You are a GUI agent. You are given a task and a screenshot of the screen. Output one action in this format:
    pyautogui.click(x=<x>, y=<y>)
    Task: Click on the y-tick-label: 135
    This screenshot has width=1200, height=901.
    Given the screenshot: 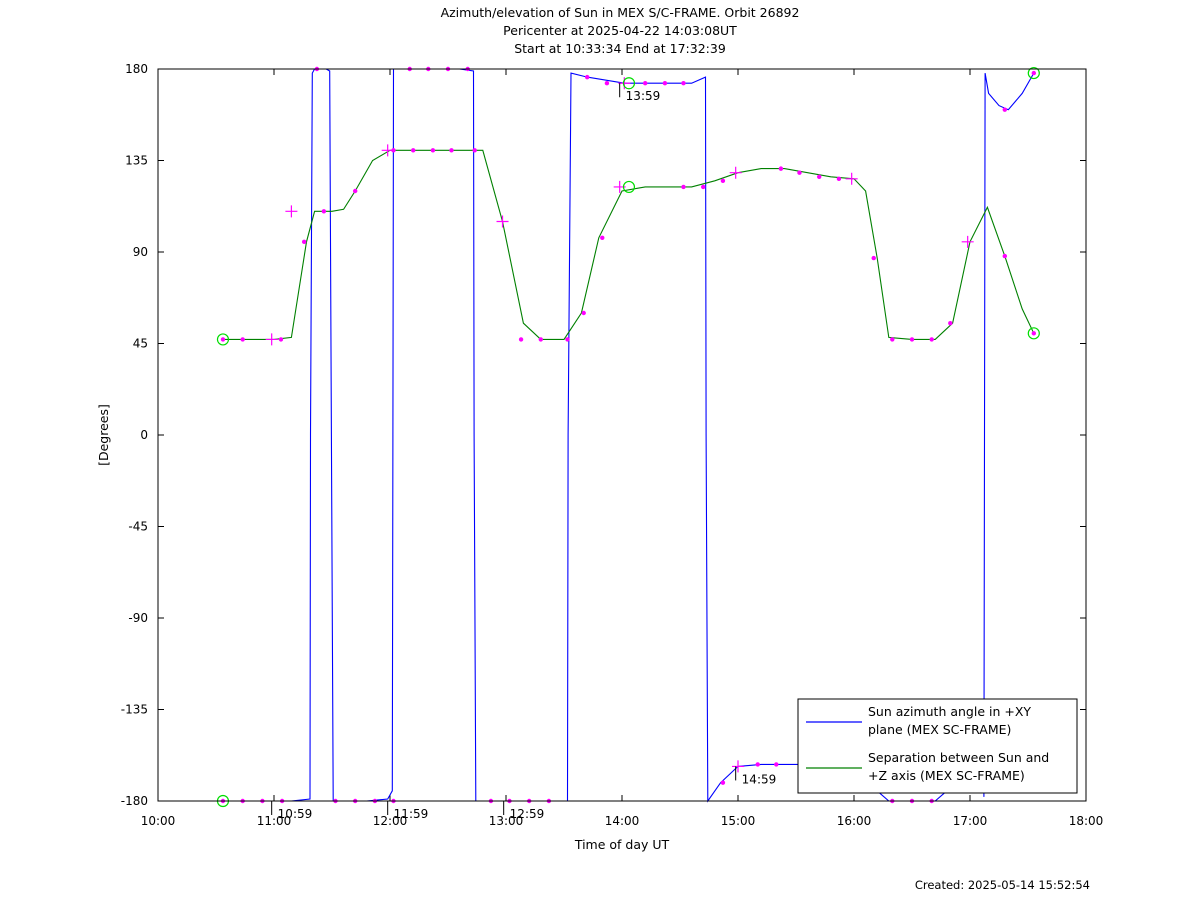 What is the action you would take?
    pyautogui.click(x=136, y=161)
    